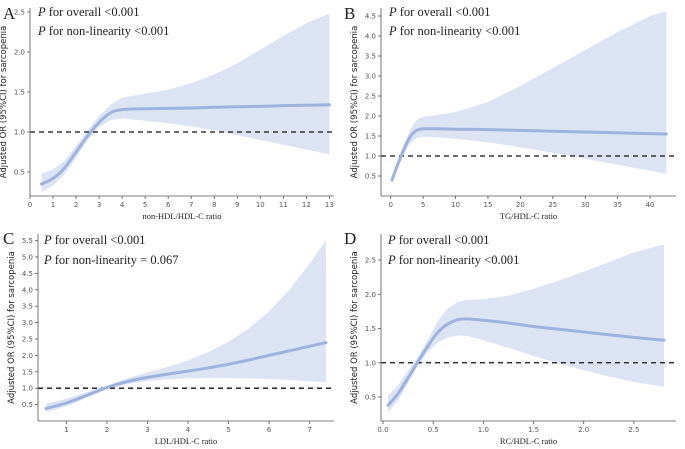 The width and height of the screenshot is (685, 449). What do you see at coordinates (269, 430) in the screenshot?
I see `x-tick-label-c: 6` at bounding box center [269, 430].